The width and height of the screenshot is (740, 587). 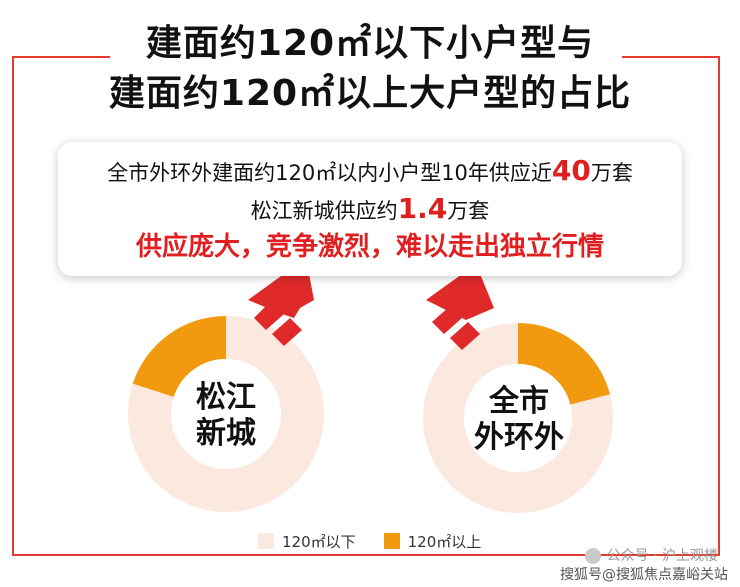 I want to click on frame-top-left-edge, so click(x=61, y=57).